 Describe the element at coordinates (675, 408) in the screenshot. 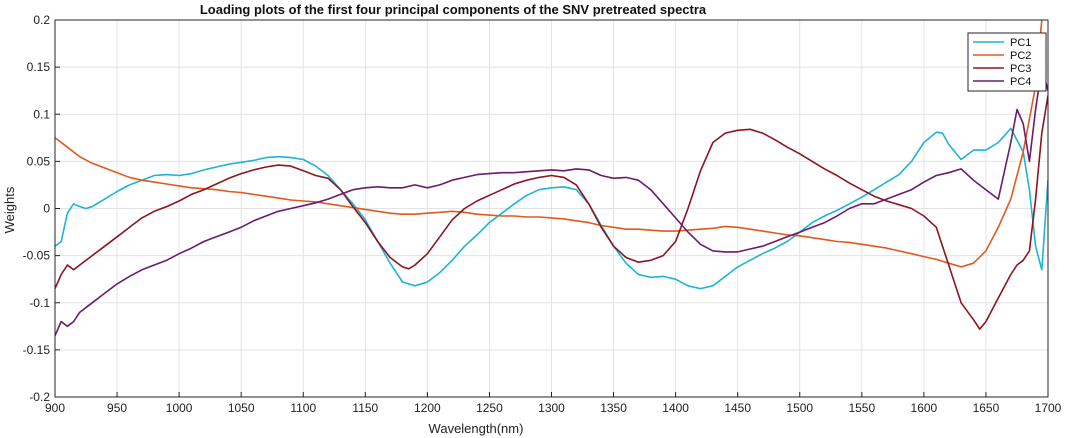

I see `x-tick-label: 1400` at that location.